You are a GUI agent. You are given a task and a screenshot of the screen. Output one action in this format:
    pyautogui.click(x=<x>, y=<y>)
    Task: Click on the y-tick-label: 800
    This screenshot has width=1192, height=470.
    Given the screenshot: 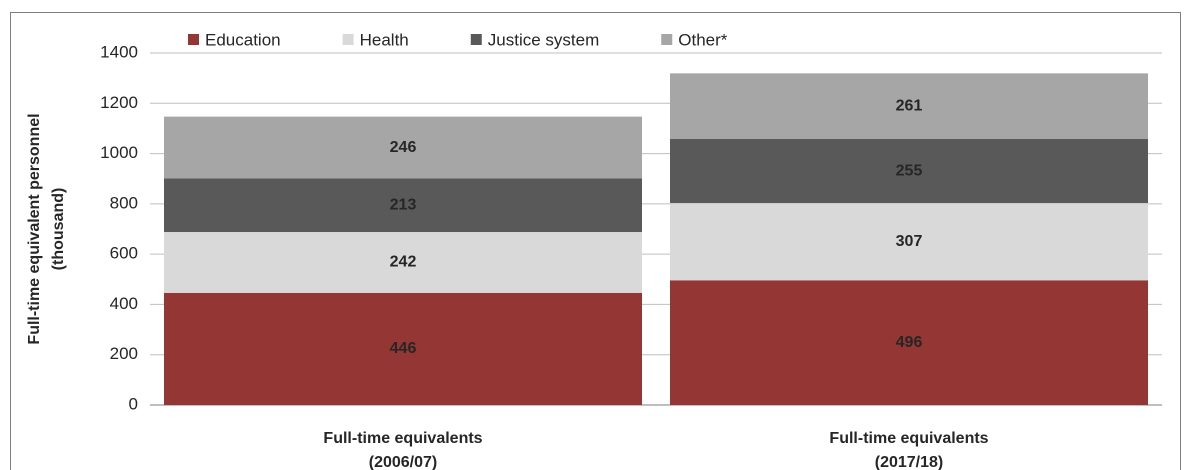 What is the action you would take?
    pyautogui.click(x=124, y=202)
    